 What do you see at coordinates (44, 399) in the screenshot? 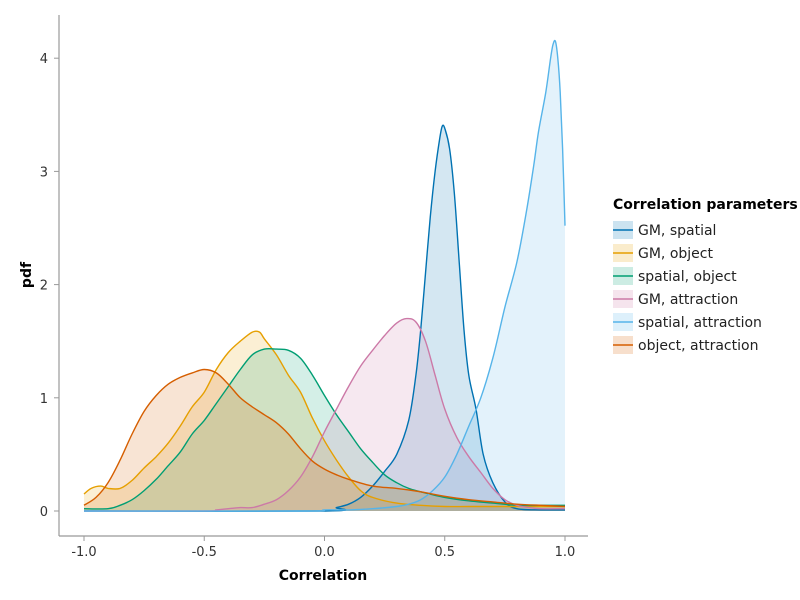
I see `y-tick-label: 1` at bounding box center [44, 399].